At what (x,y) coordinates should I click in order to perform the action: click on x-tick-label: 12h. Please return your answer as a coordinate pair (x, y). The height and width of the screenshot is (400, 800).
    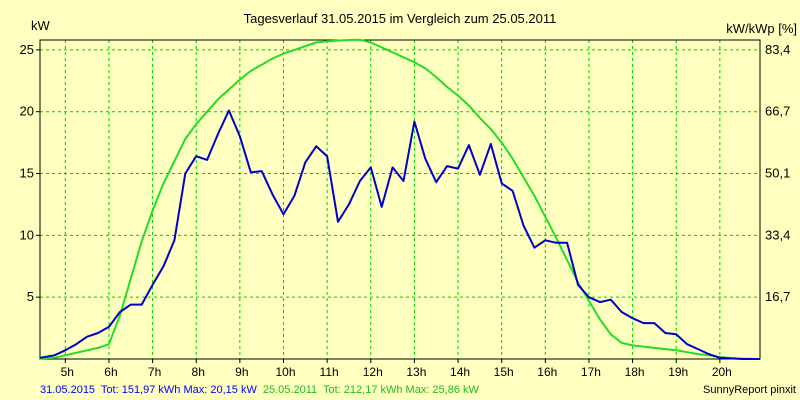
    Looking at the image, I should click on (373, 372).